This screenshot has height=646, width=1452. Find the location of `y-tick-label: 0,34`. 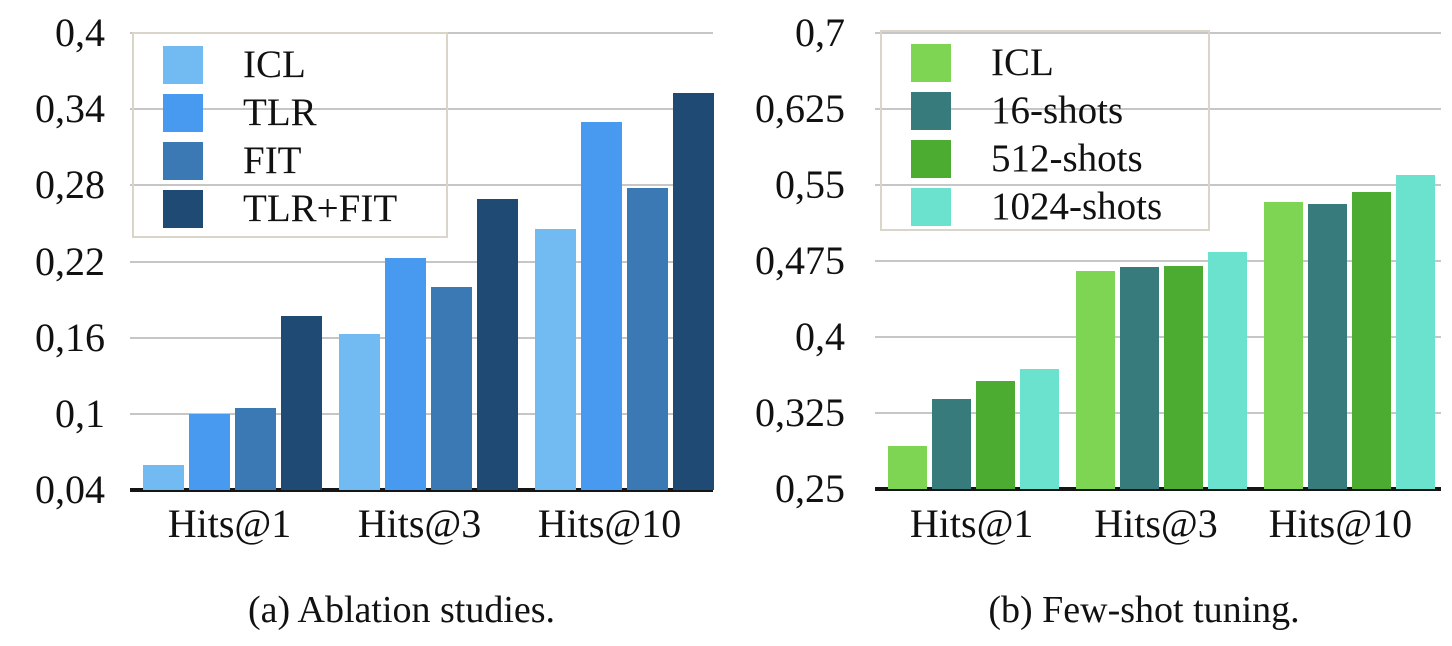

y-tick-label: 0,34 is located at coordinates (70, 109).